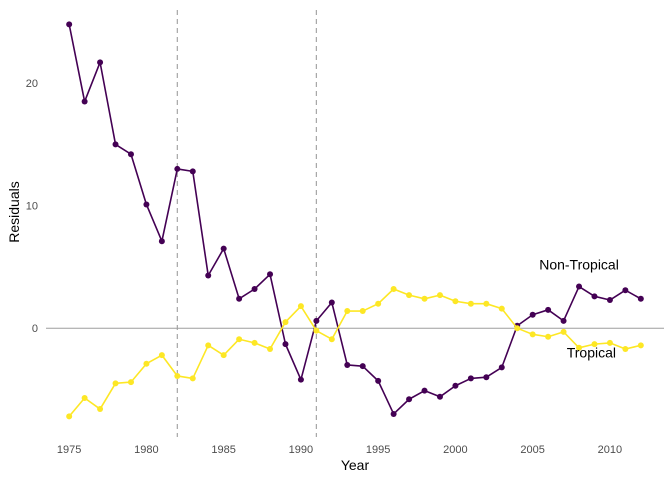 This screenshot has height=480, width=672. What do you see at coordinates (579, 308) in the screenshot?
I see `series-annotations: Non-Tropical Tropical` at bounding box center [579, 308].